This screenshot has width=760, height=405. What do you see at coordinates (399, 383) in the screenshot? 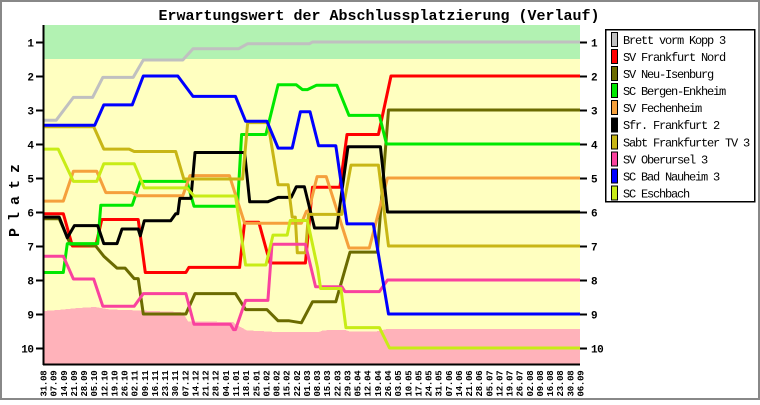
I see `svg-text: 03.05` at bounding box center [399, 383].